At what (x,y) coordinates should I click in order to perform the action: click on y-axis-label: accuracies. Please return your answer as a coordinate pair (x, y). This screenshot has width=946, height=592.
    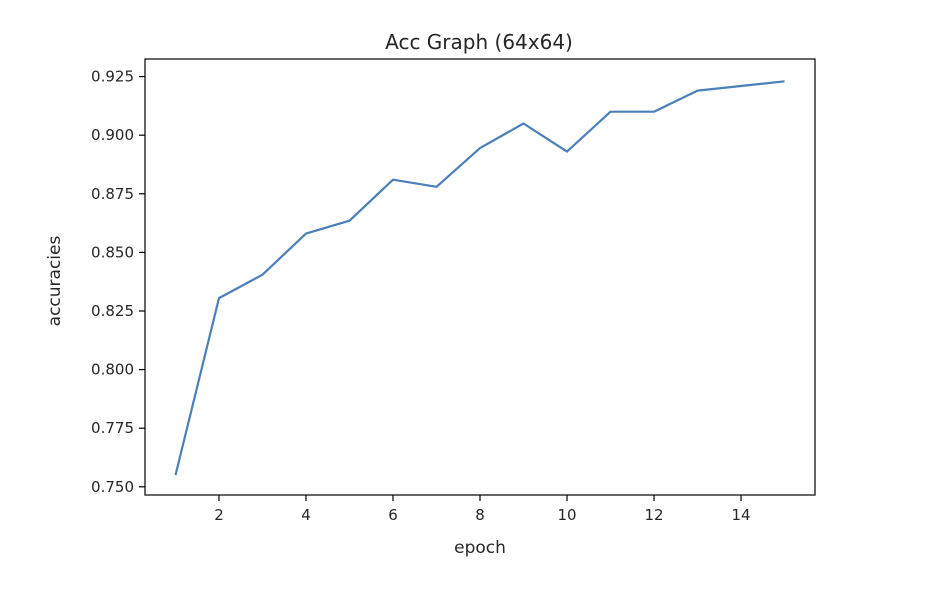
    Looking at the image, I should click on (55, 281).